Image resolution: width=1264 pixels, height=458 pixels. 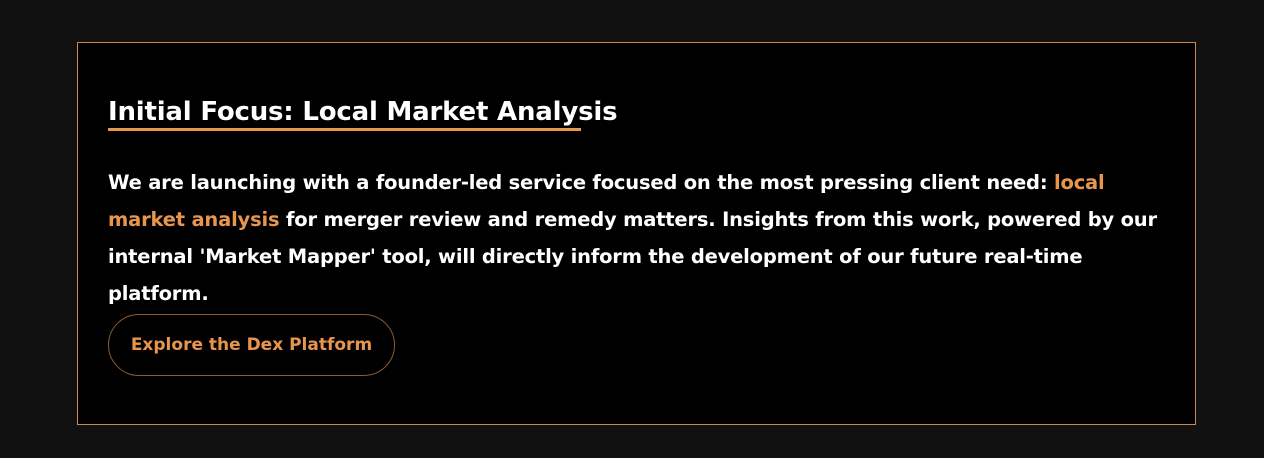 What do you see at coordinates (251, 345) in the screenshot?
I see `explore-platform-button: Explore the Dex Platform` at bounding box center [251, 345].